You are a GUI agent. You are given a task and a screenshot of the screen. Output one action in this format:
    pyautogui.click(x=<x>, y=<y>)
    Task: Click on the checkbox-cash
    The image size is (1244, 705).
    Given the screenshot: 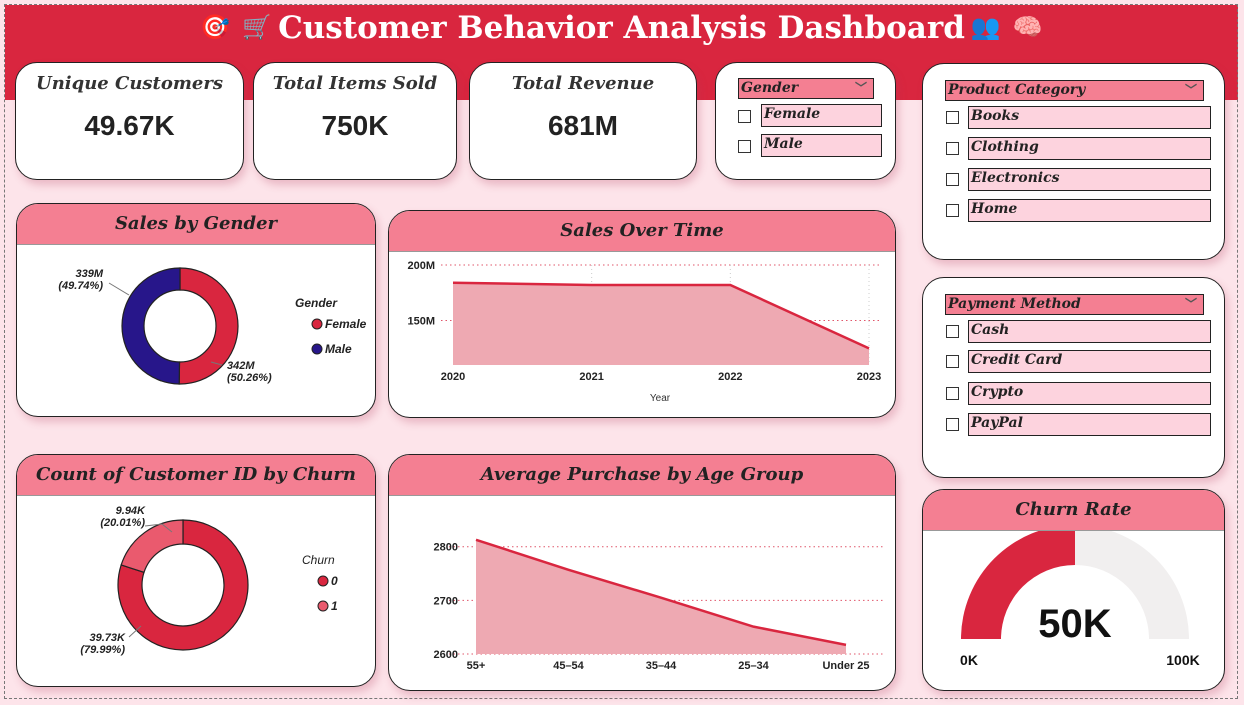 What is the action you would take?
    pyautogui.click(x=952, y=331)
    